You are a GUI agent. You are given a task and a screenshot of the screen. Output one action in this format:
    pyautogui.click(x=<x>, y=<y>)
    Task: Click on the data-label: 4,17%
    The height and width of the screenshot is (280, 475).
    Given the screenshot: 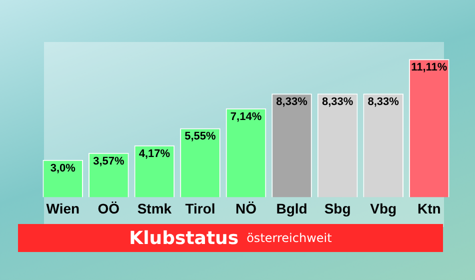 What is the action you would take?
    pyautogui.click(x=154, y=154)
    